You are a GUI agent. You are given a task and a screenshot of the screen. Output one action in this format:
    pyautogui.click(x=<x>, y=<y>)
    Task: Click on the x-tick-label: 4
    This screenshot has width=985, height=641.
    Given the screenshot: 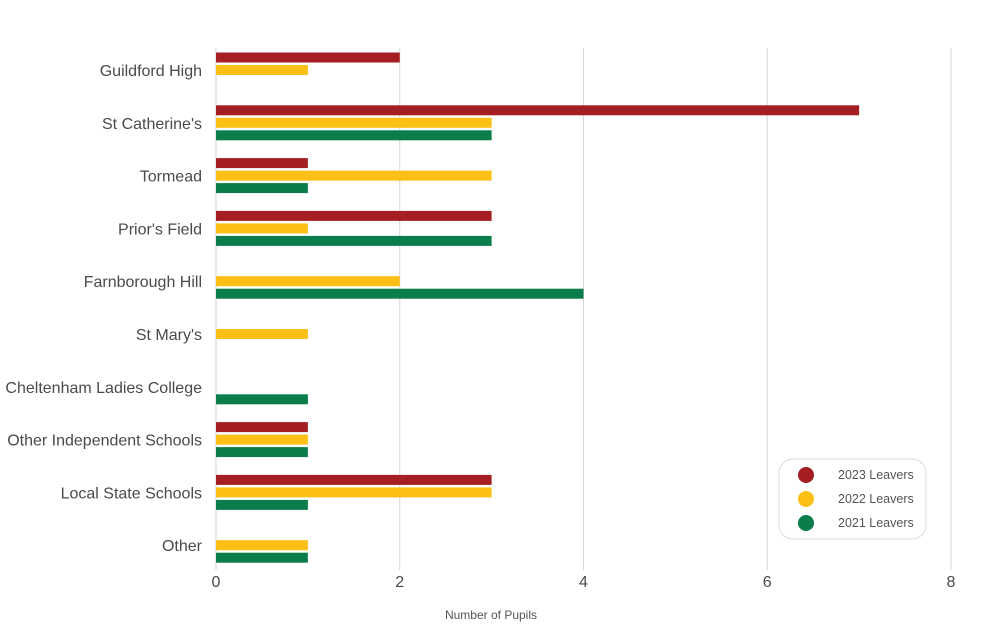 What is the action you would take?
    pyautogui.click(x=583, y=582)
    